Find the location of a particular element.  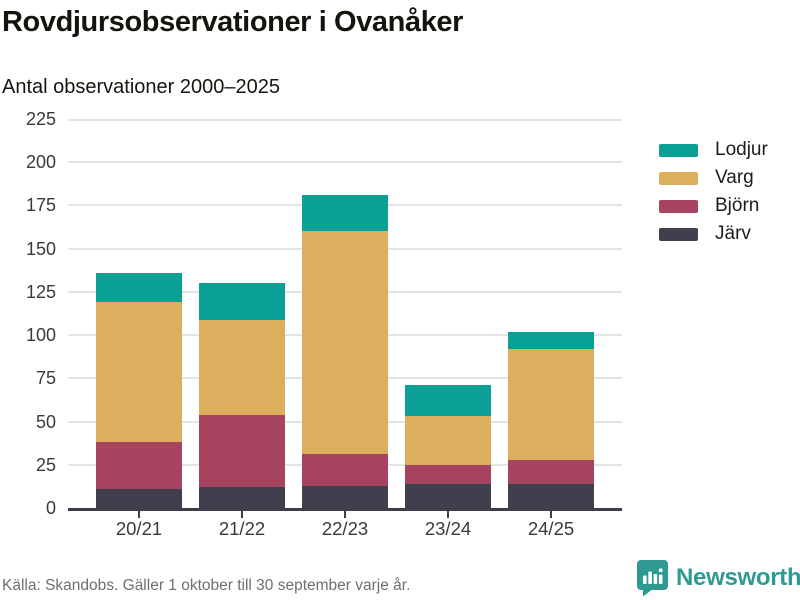

y-tick-label-150: 150 is located at coordinates (40, 248).